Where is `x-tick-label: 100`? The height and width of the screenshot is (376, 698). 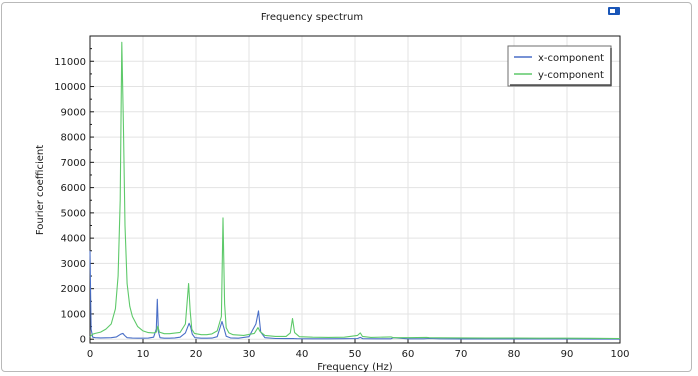 x-tick-label: 100 is located at coordinates (619, 354).